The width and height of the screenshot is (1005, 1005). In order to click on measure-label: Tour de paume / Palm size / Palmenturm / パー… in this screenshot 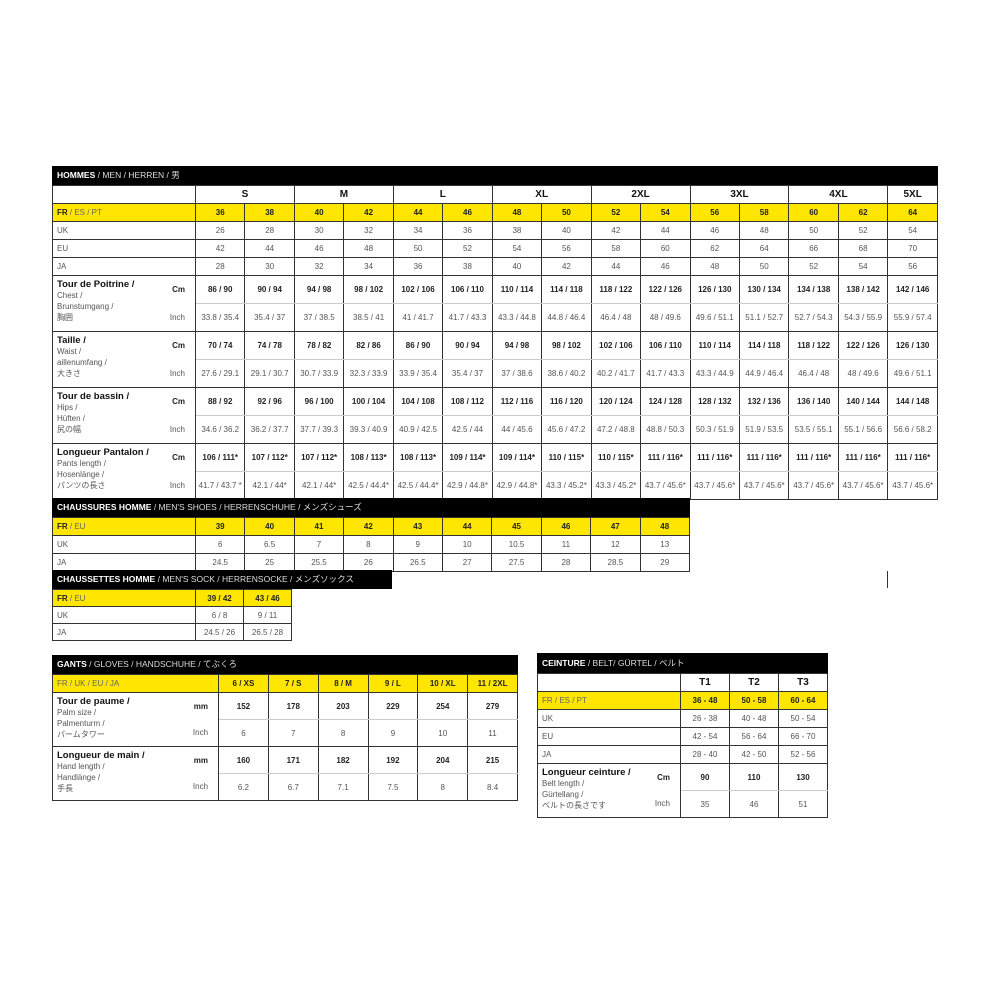, I will do `click(120, 719)`.